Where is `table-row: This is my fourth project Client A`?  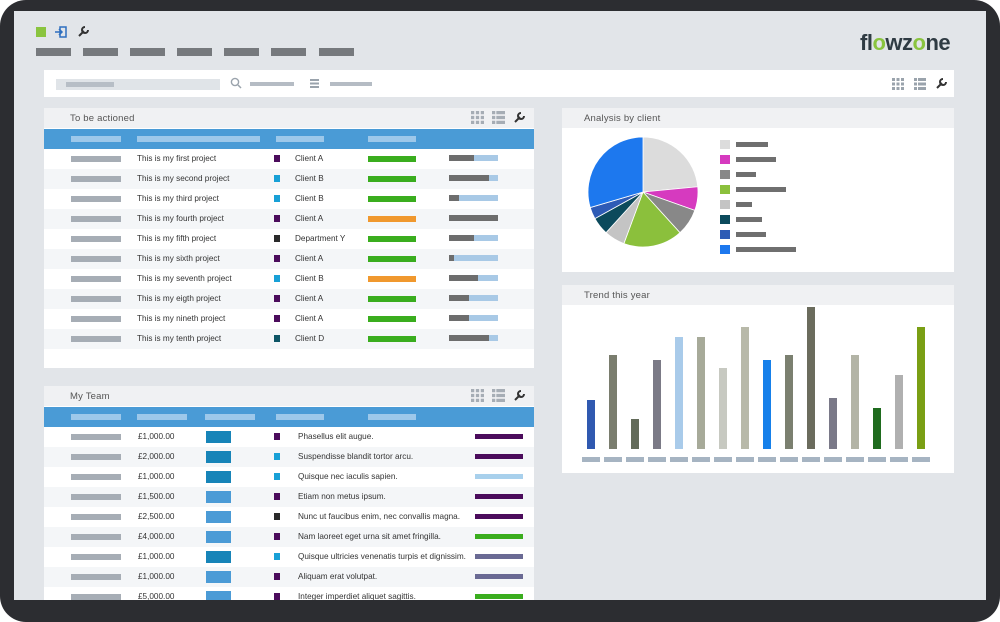 table-row: This is my fourth project Client A is located at coordinates (289, 219).